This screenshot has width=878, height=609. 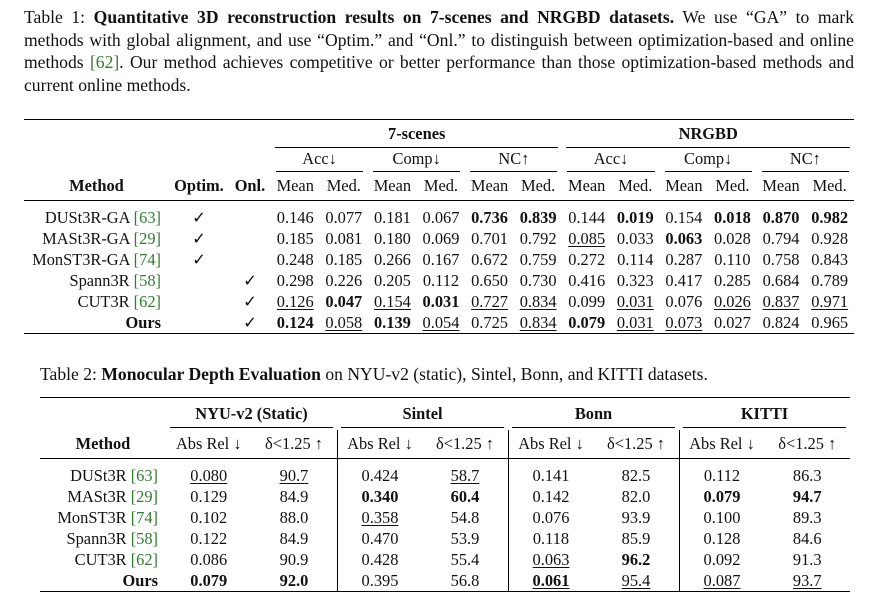 What do you see at coordinates (611, 160) in the screenshot?
I see `metric-header-acc: Acc↓` at bounding box center [611, 160].